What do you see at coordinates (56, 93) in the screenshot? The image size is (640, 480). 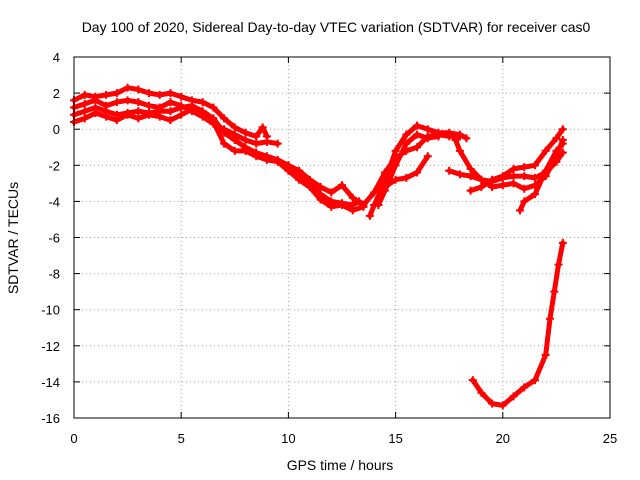 I see `y-tick-label: 2` at bounding box center [56, 93].